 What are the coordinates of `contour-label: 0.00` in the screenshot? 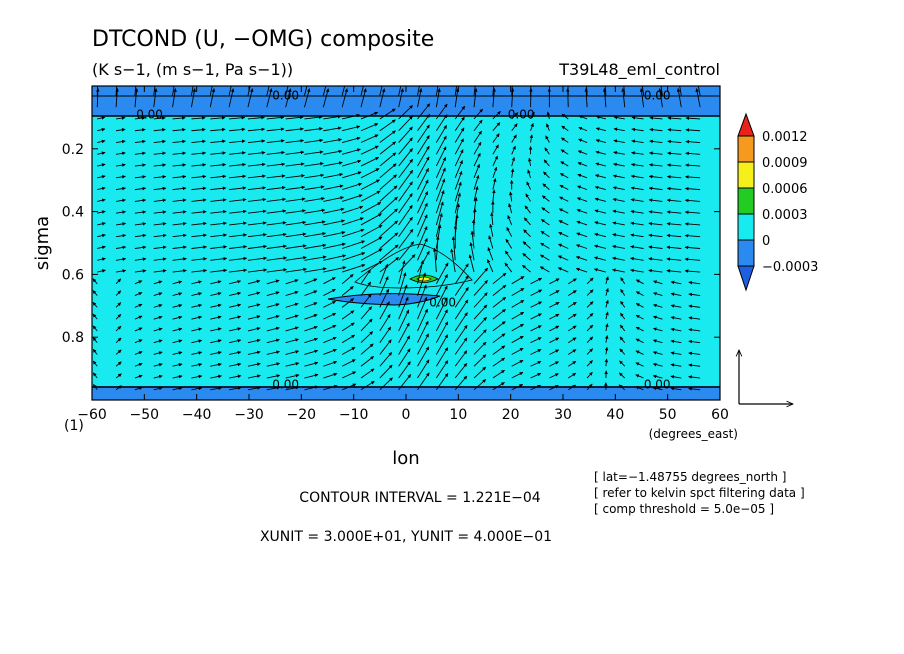 It's located at (521, 114).